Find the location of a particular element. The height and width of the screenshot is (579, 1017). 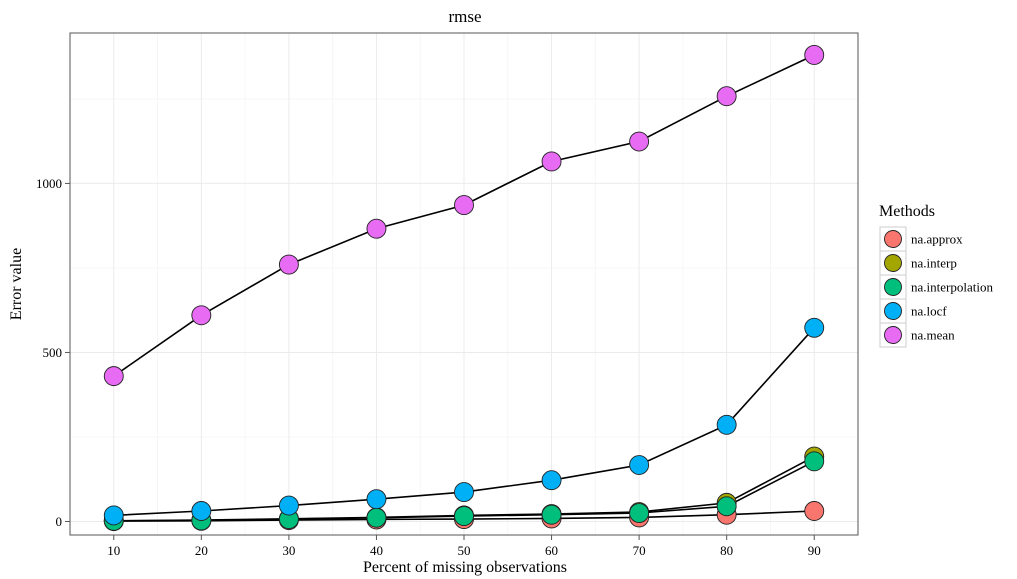

y-tick-label: 500 is located at coordinates (53, 352).